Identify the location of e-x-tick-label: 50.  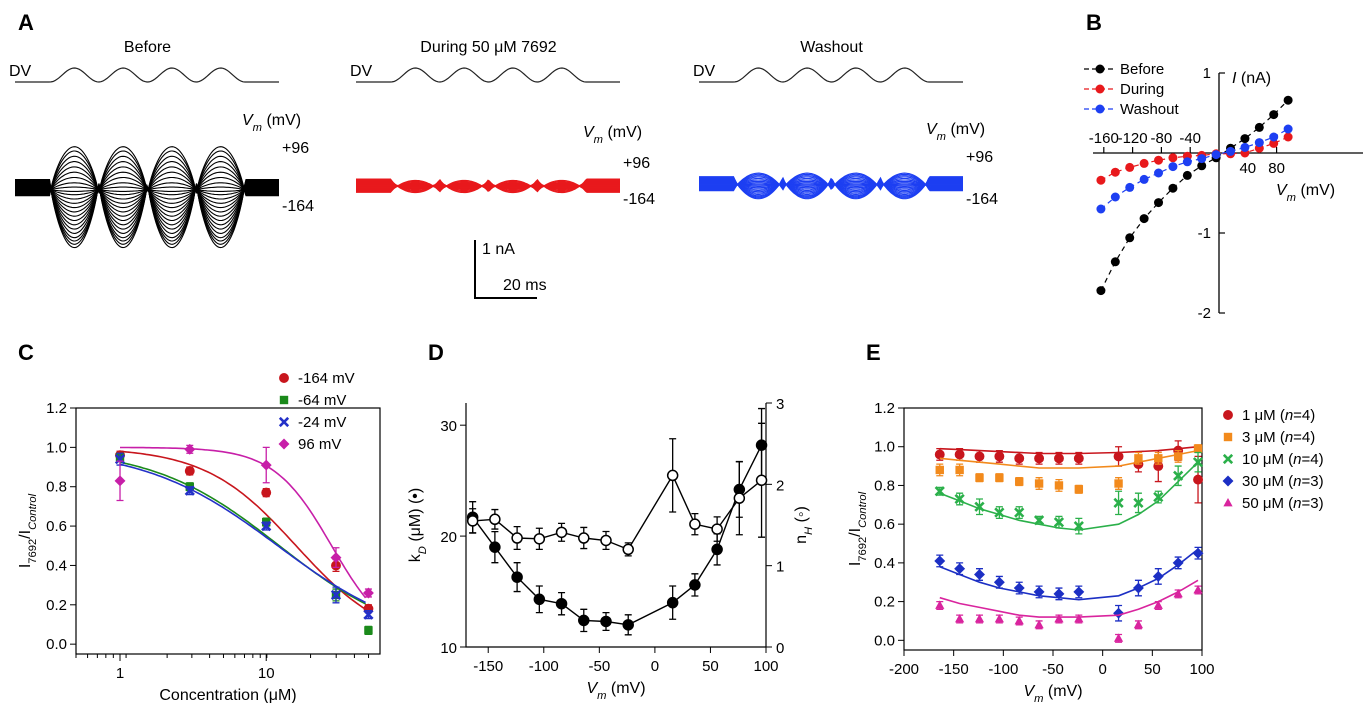
(1152, 669).